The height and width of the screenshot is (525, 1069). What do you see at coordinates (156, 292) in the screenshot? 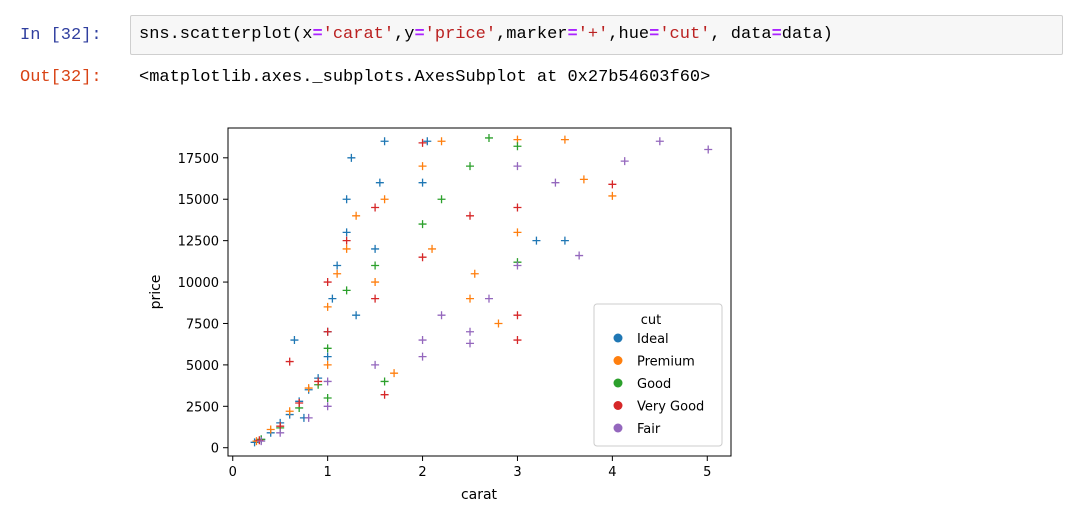
I see `y-axis-label: price` at bounding box center [156, 292].